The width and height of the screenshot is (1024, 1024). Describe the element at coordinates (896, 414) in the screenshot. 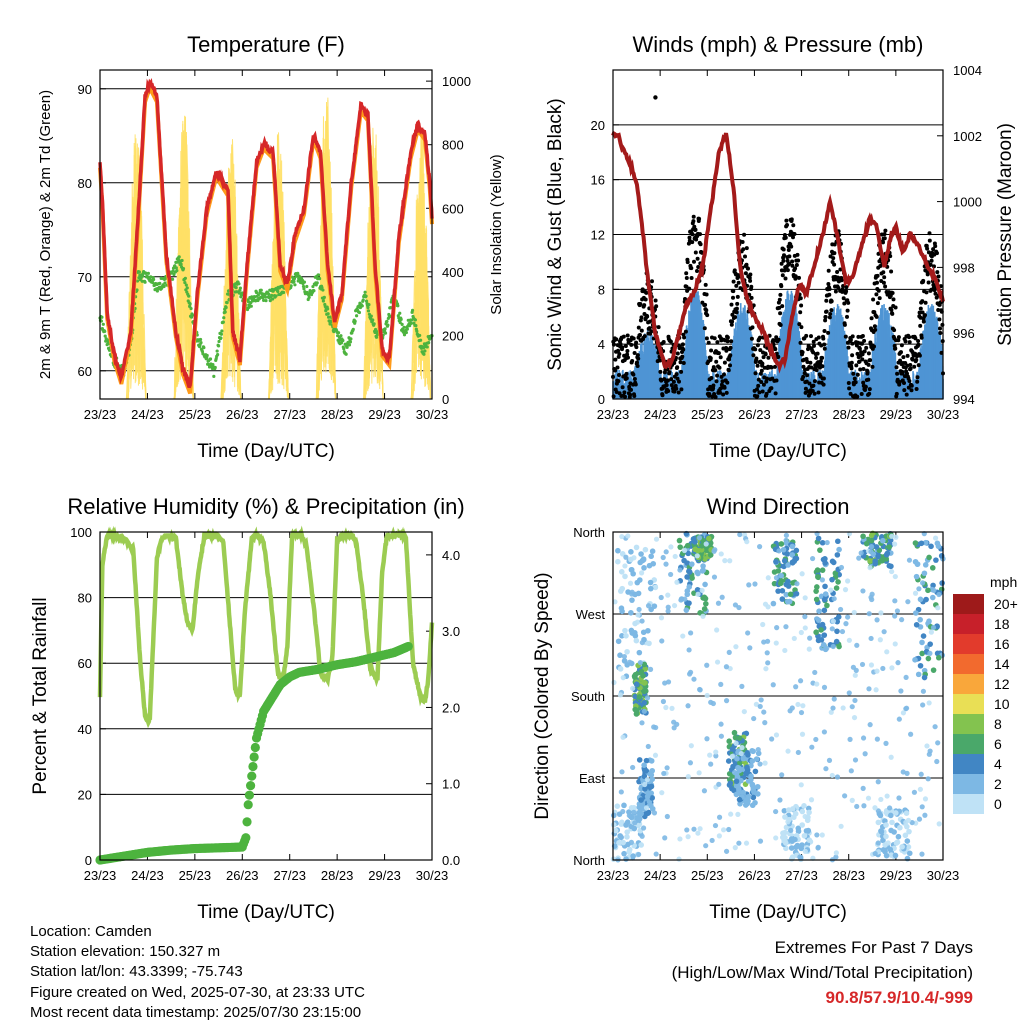

I see `x-tick-label: 29/23` at that location.